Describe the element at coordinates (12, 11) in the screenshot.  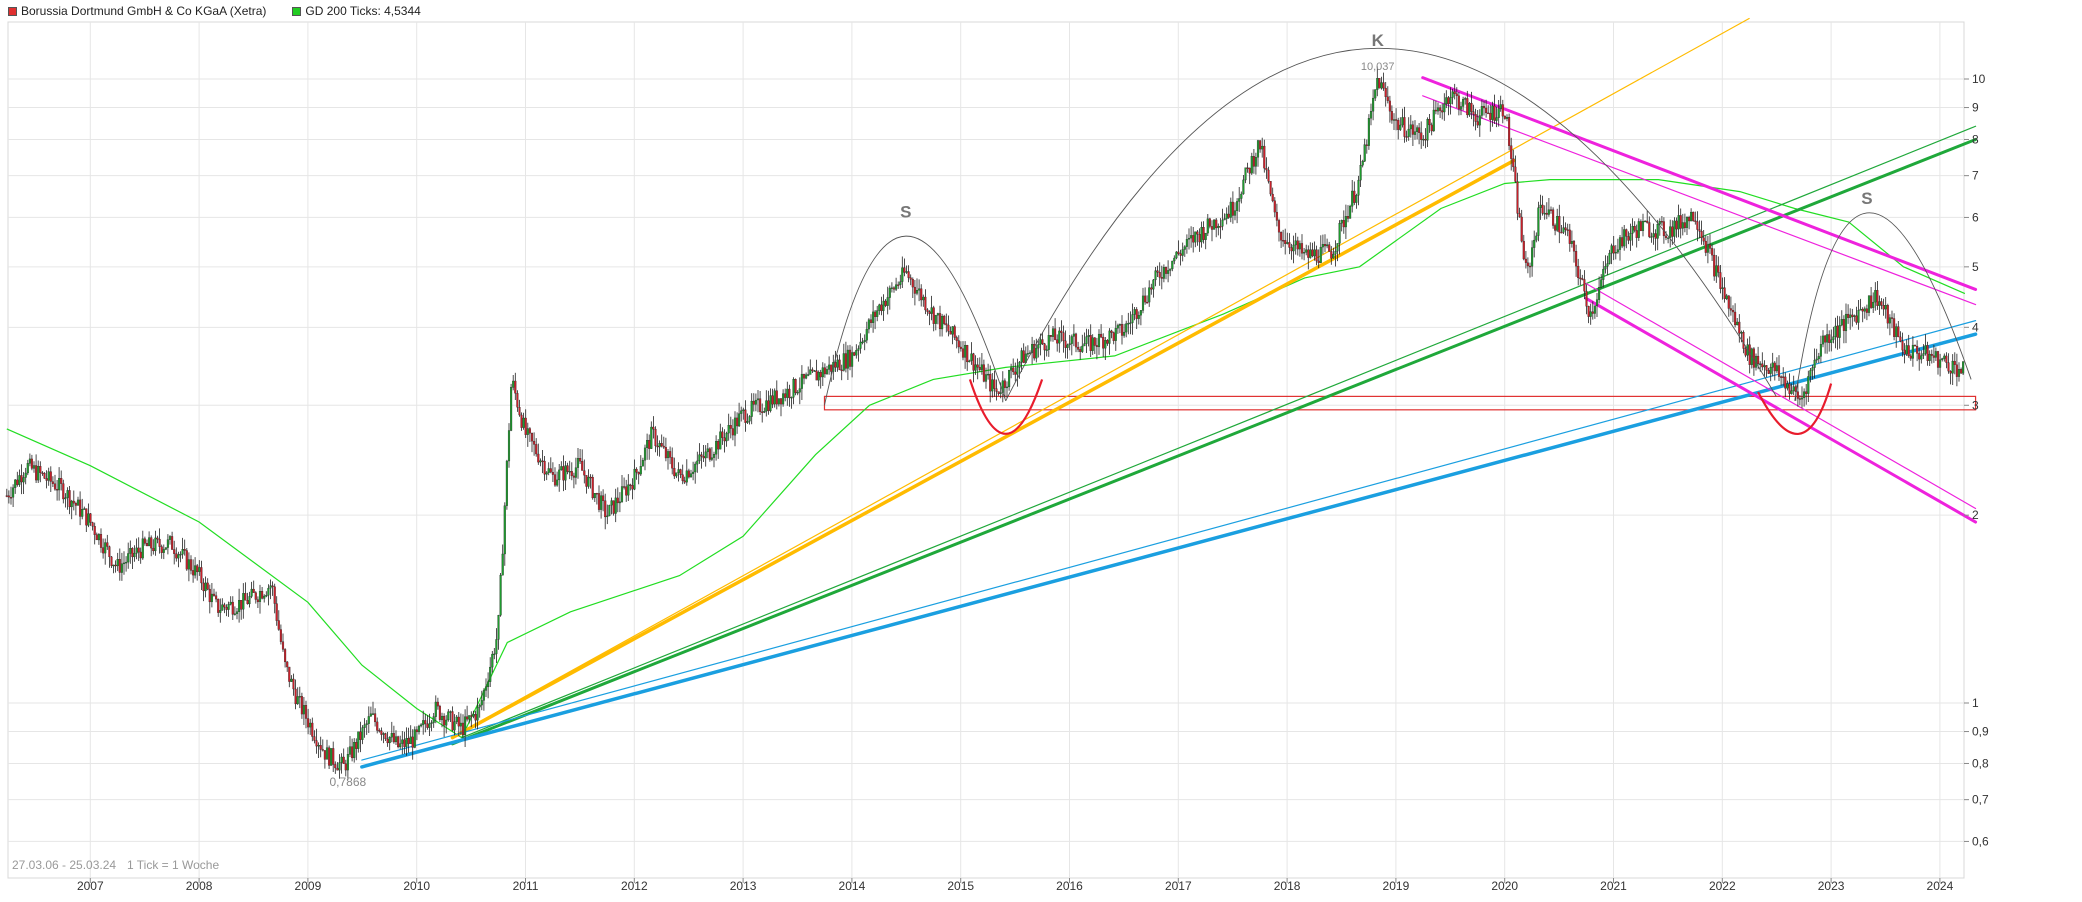
I see `legend-swatch-price` at that location.